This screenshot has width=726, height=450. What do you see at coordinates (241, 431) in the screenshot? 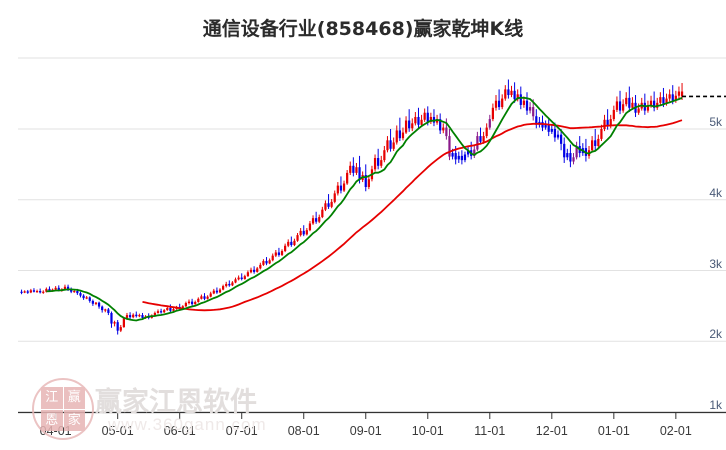
I see `x-tick-label: 07-01` at bounding box center [241, 431].